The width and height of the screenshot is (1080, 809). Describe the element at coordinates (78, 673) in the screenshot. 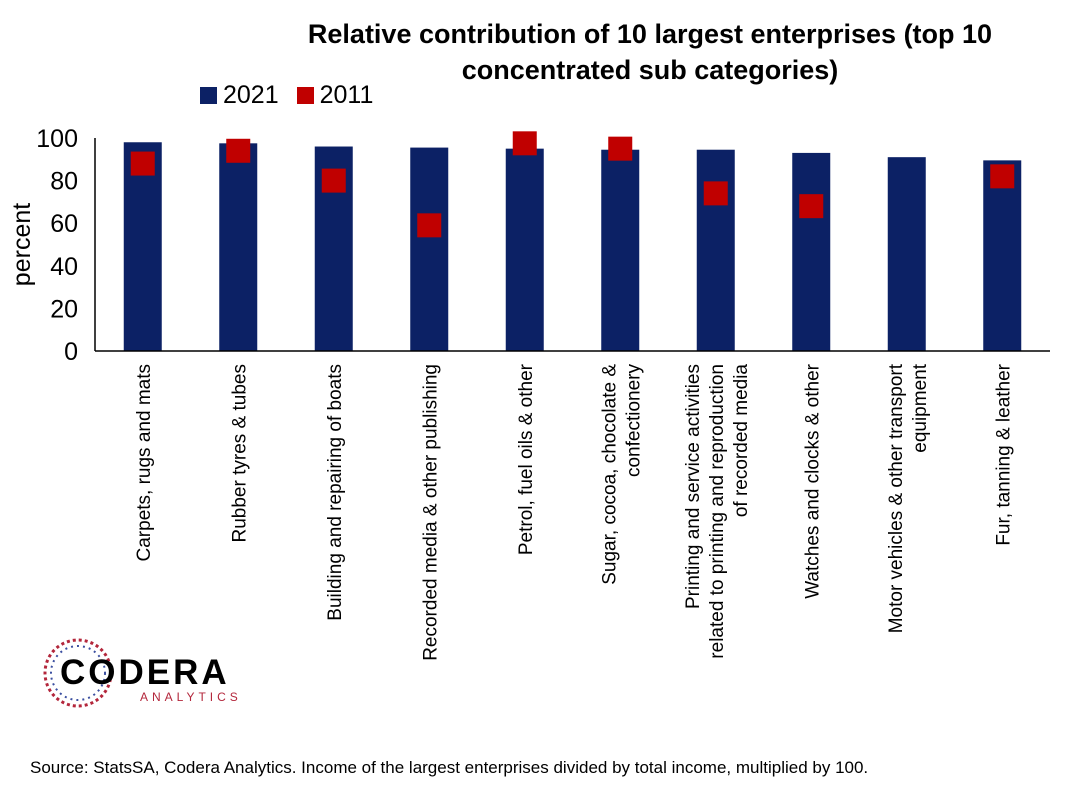

I see `logo-ring-icon` at that location.